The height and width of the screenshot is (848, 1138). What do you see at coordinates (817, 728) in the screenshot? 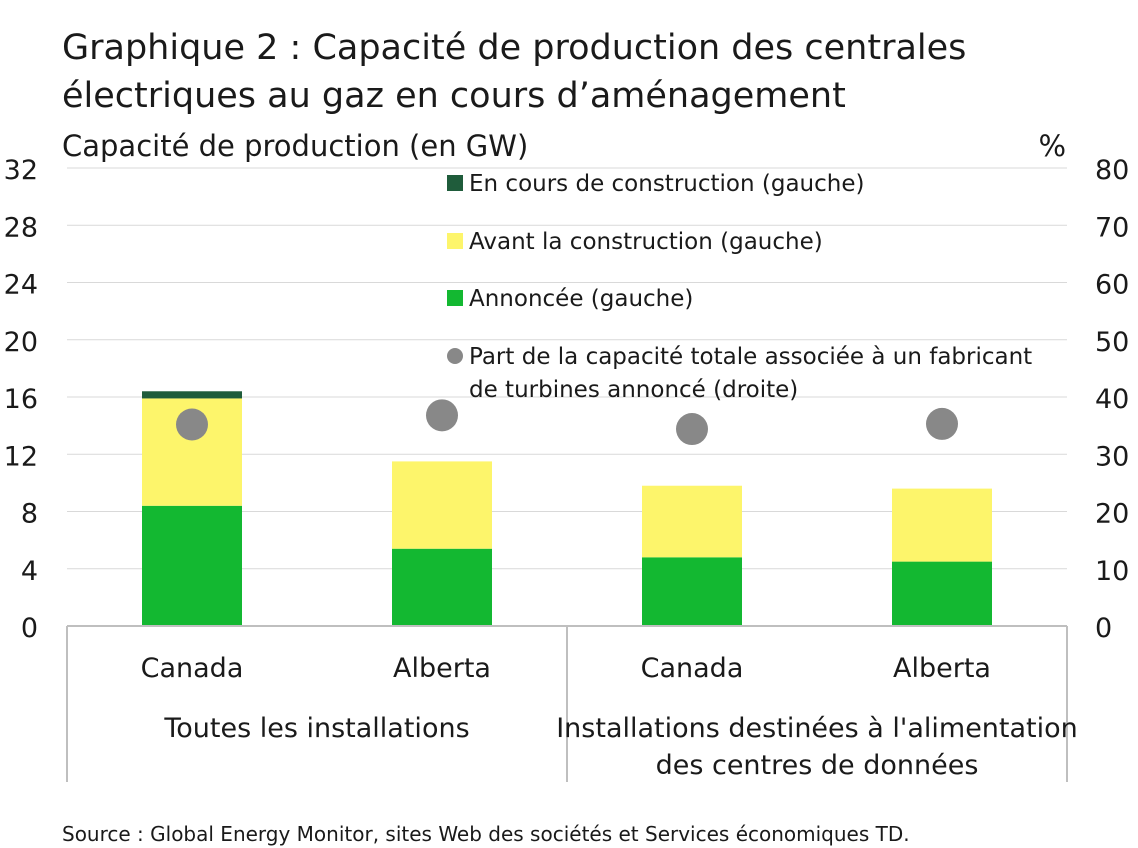
I see `x-group-label: Installations destinées à l'alimentation` at bounding box center [817, 728].